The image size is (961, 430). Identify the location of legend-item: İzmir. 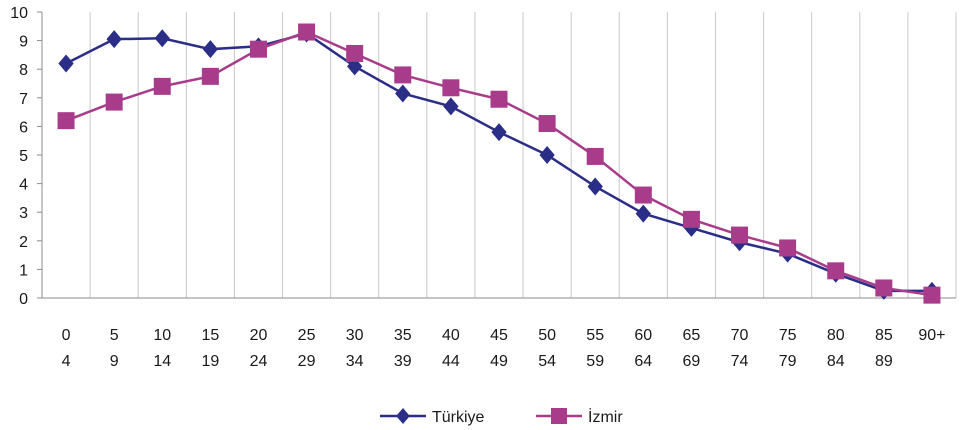
(579, 416).